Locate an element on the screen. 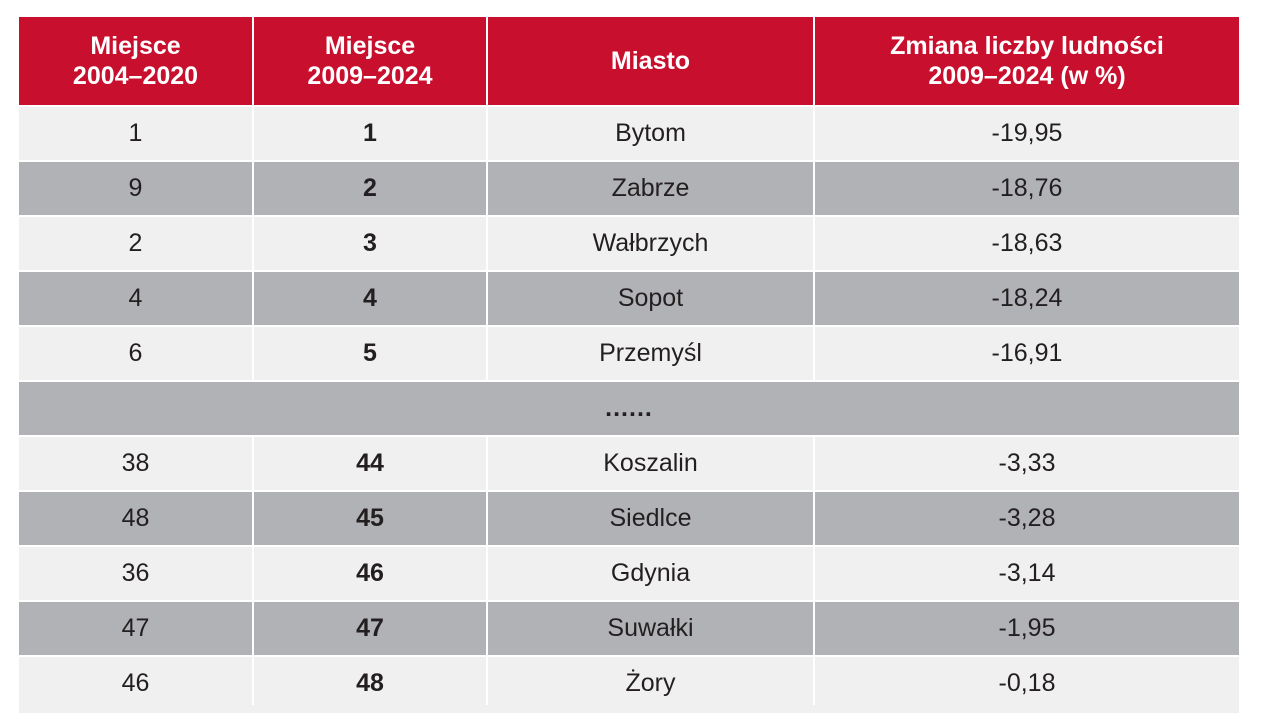 This screenshot has height=717, width=1266. table-row: 9 2 Zabrze -18,76 is located at coordinates (629, 188).